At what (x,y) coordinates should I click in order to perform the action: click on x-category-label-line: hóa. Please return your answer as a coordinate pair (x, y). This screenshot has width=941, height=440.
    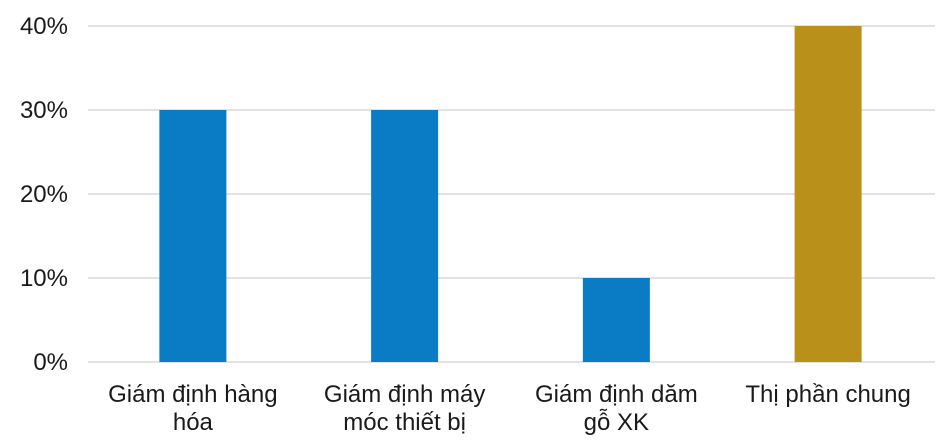
    Looking at the image, I should click on (193, 422).